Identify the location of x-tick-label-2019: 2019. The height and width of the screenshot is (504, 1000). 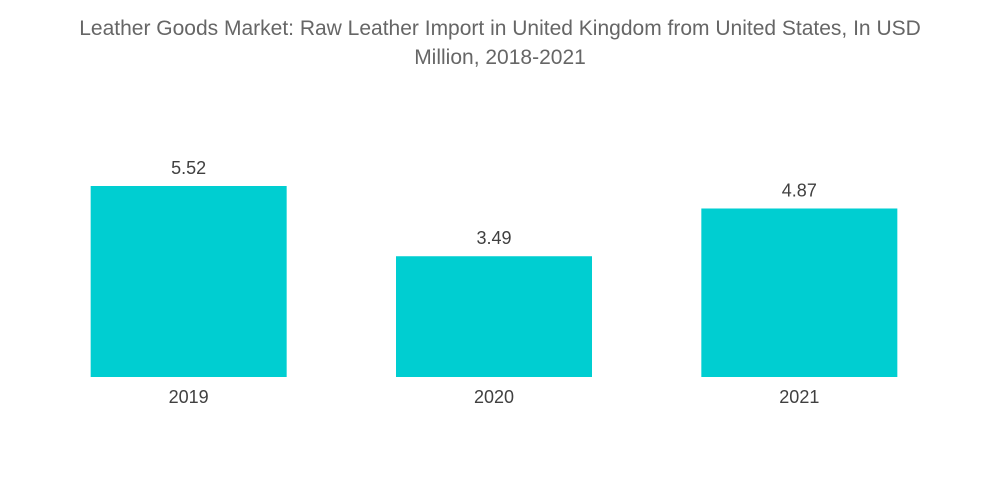
(189, 397).